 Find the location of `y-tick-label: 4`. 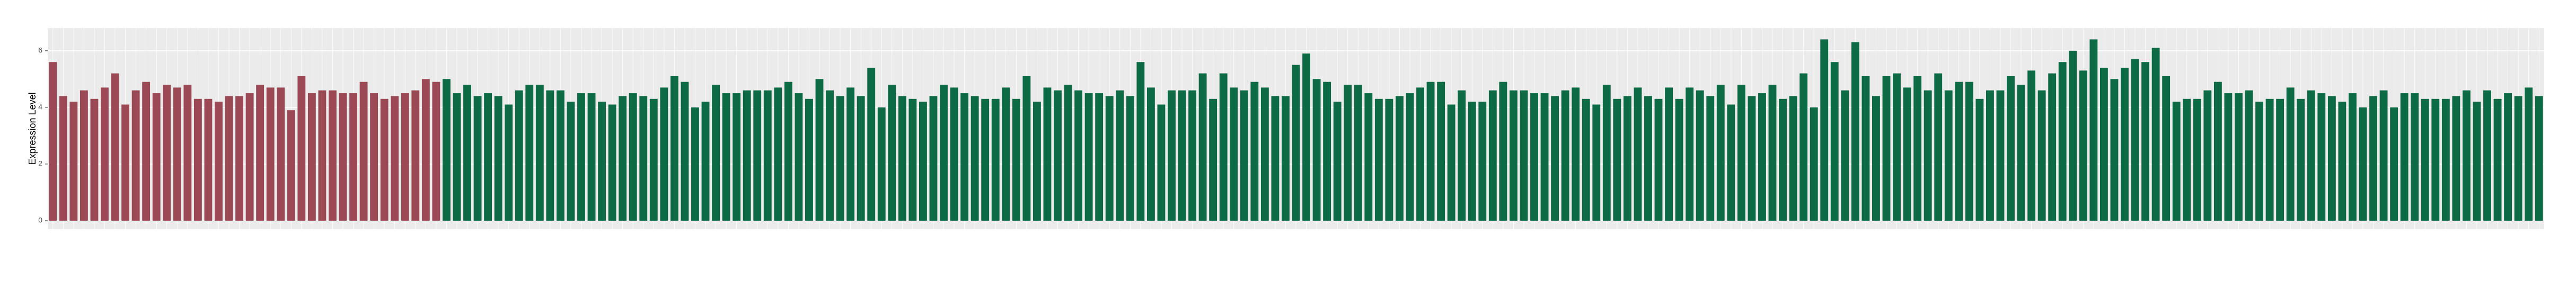

y-tick-label: 4 is located at coordinates (40, 107).